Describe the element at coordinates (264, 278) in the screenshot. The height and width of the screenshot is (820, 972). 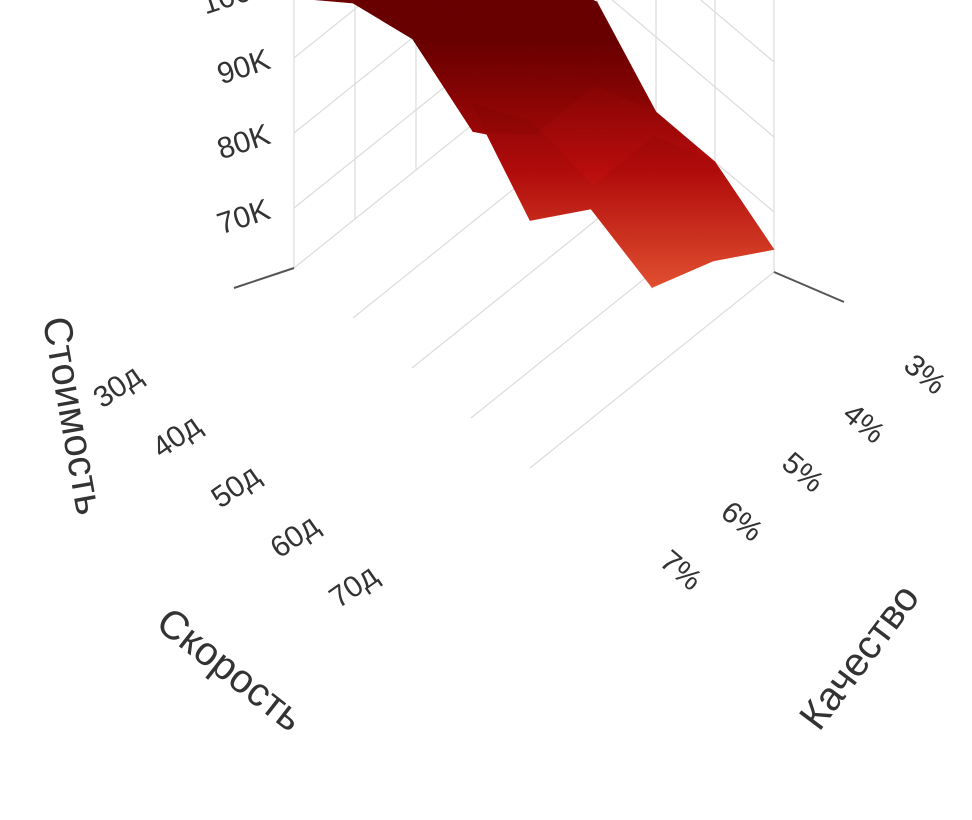
I see `x-axis-line` at that location.